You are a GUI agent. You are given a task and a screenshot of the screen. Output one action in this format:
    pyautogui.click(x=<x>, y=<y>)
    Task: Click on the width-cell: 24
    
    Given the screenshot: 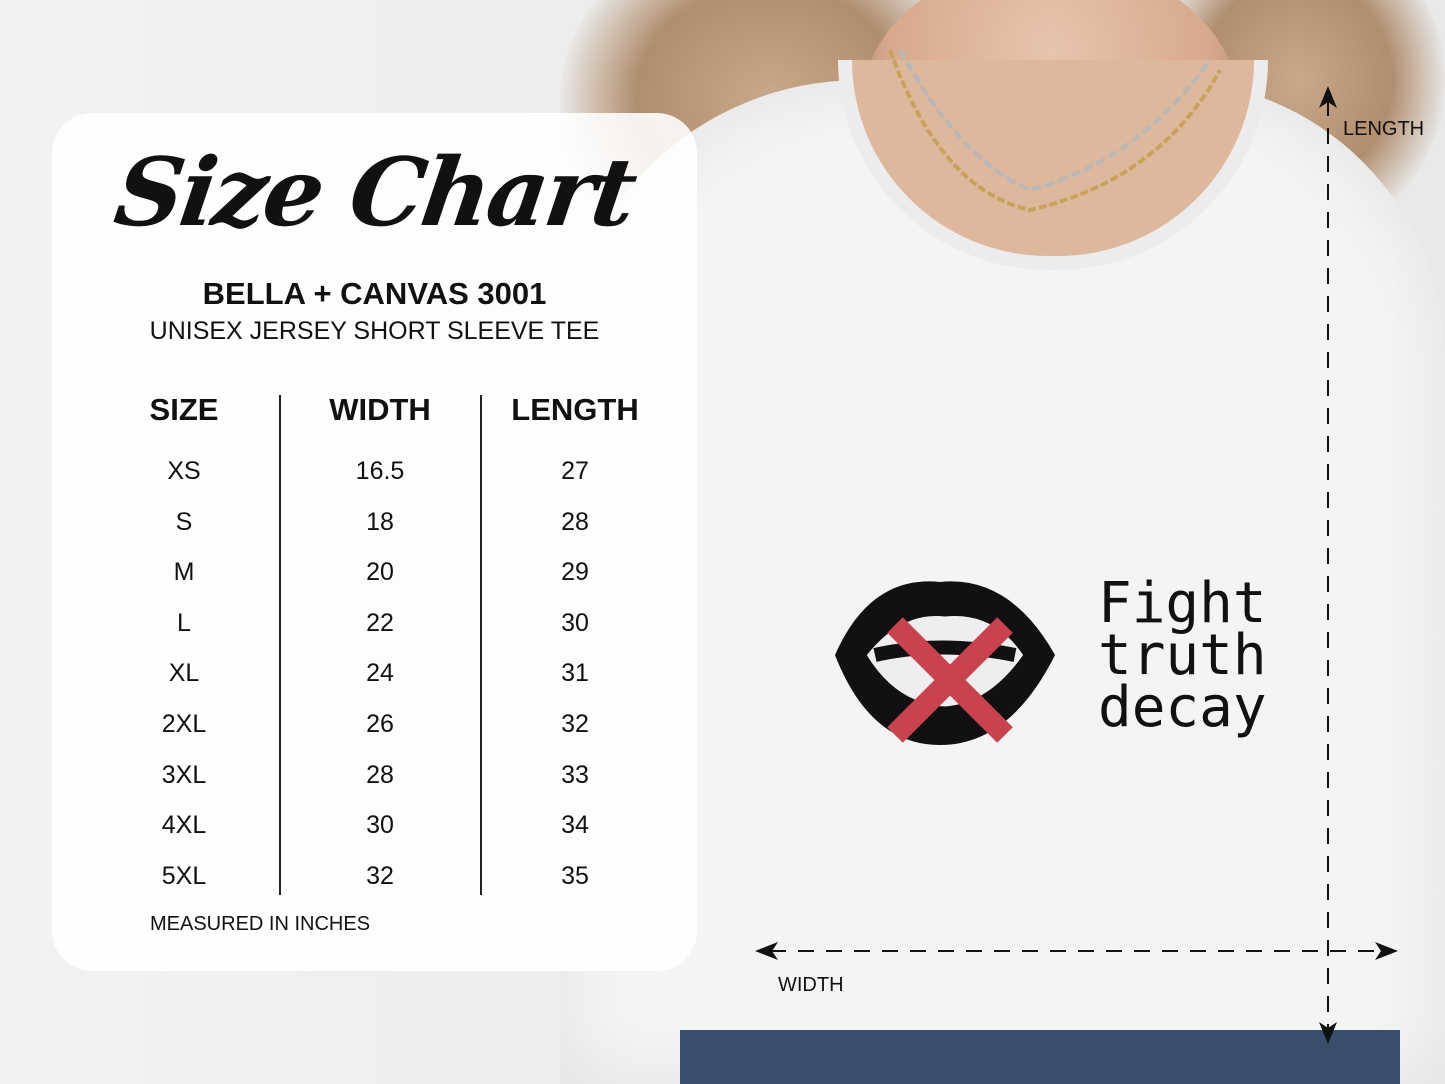 What is the action you would take?
    pyautogui.click(x=380, y=673)
    